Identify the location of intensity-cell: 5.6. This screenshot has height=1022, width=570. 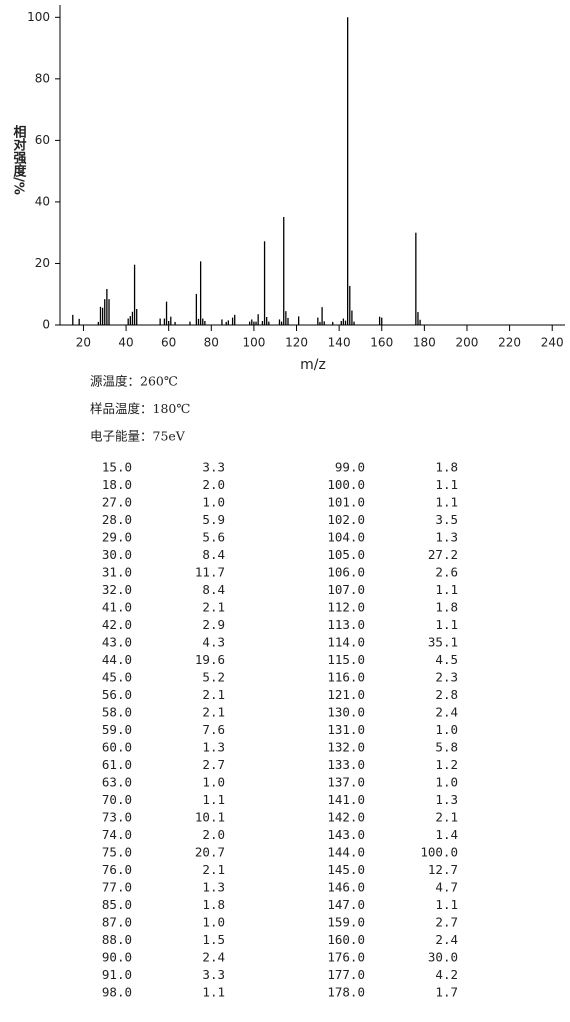
(213, 537).